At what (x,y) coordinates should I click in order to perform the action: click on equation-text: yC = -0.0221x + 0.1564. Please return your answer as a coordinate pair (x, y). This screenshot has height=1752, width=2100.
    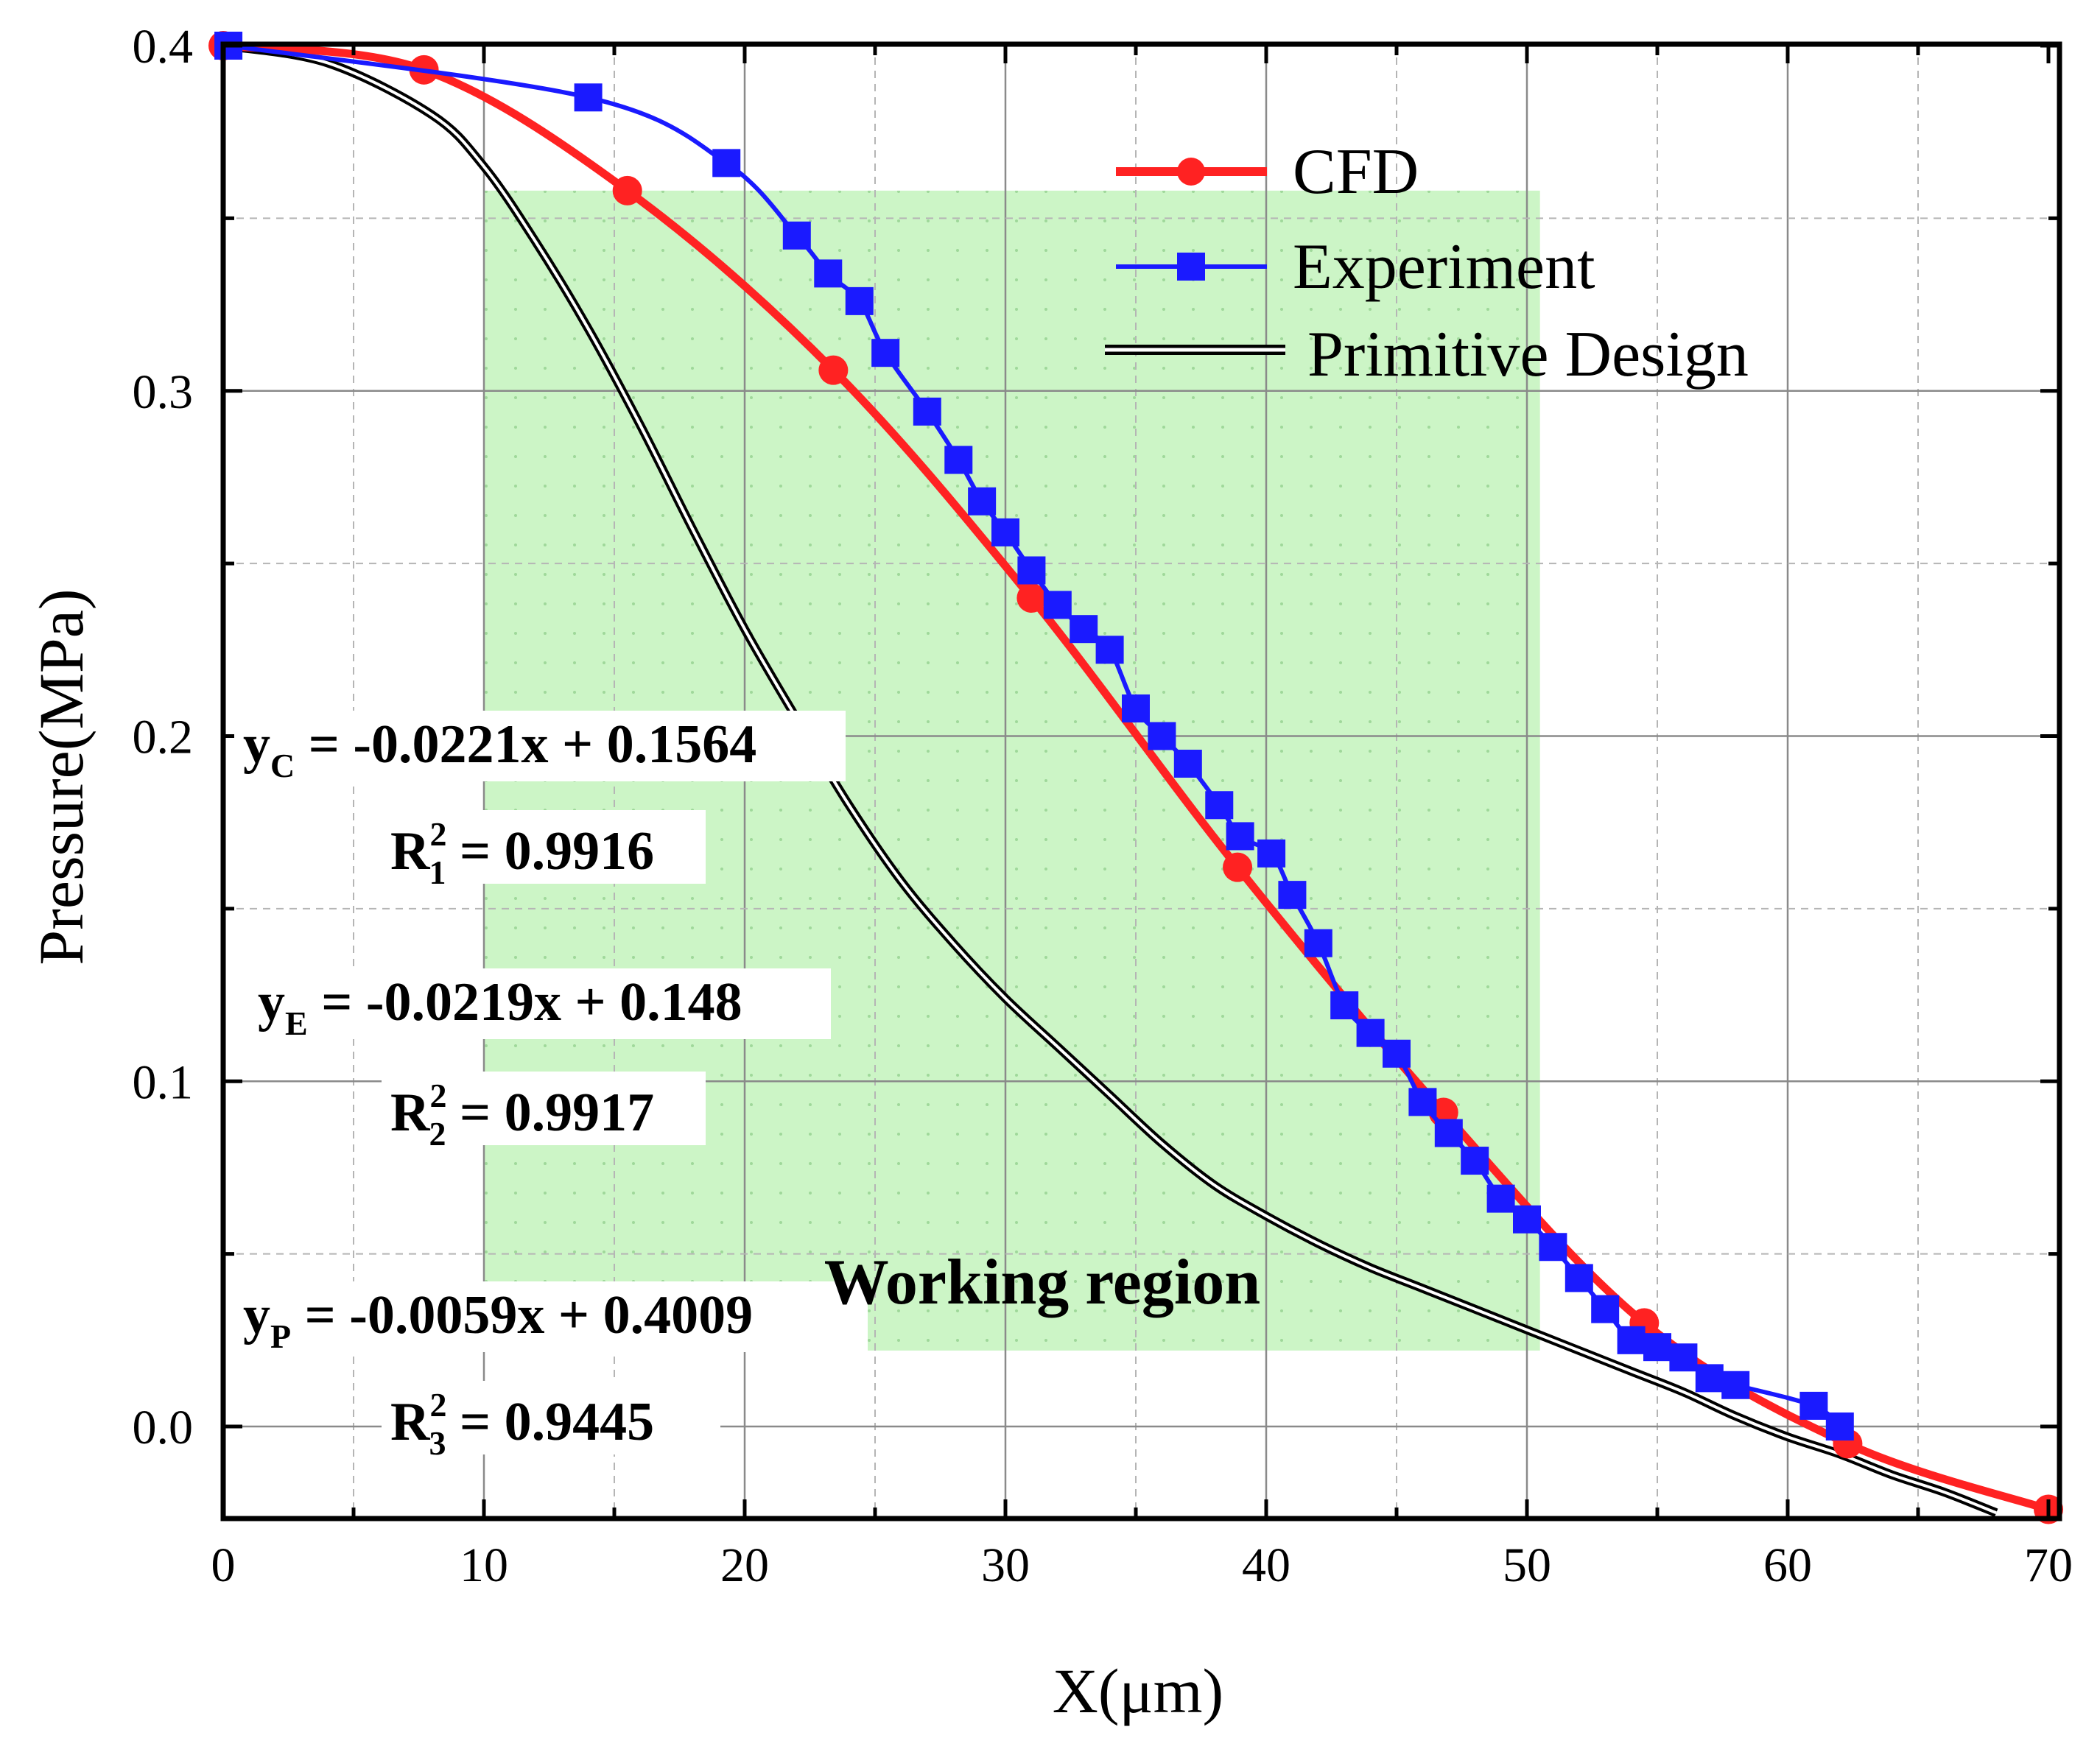
    Looking at the image, I should click on (500, 749).